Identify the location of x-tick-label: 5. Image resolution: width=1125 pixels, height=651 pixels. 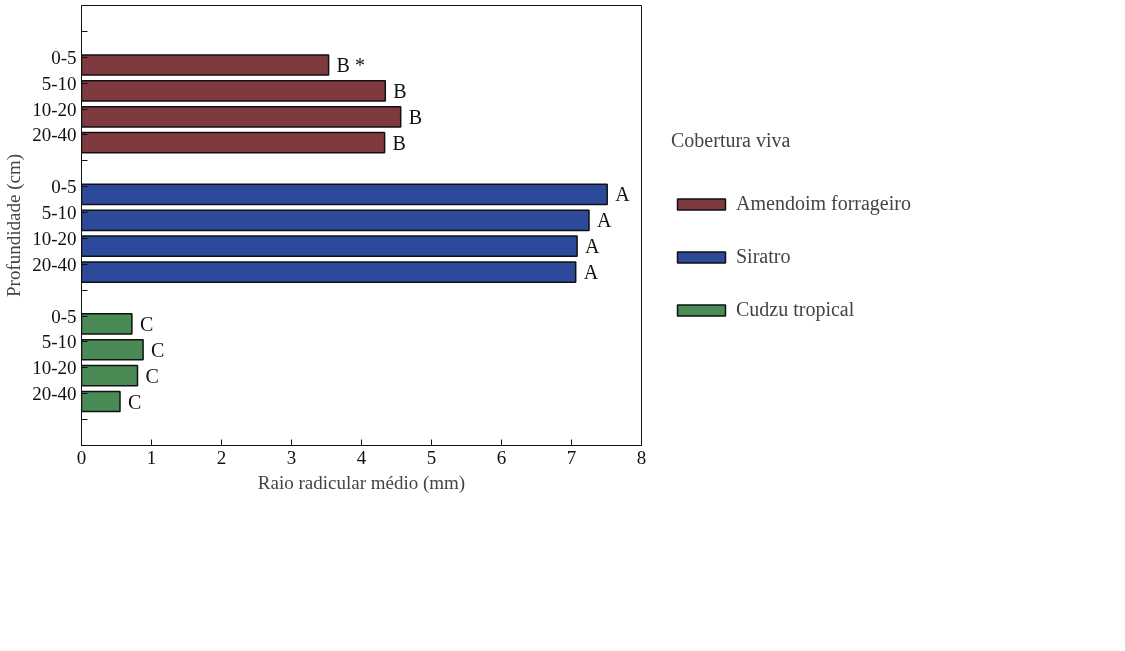
(431, 457).